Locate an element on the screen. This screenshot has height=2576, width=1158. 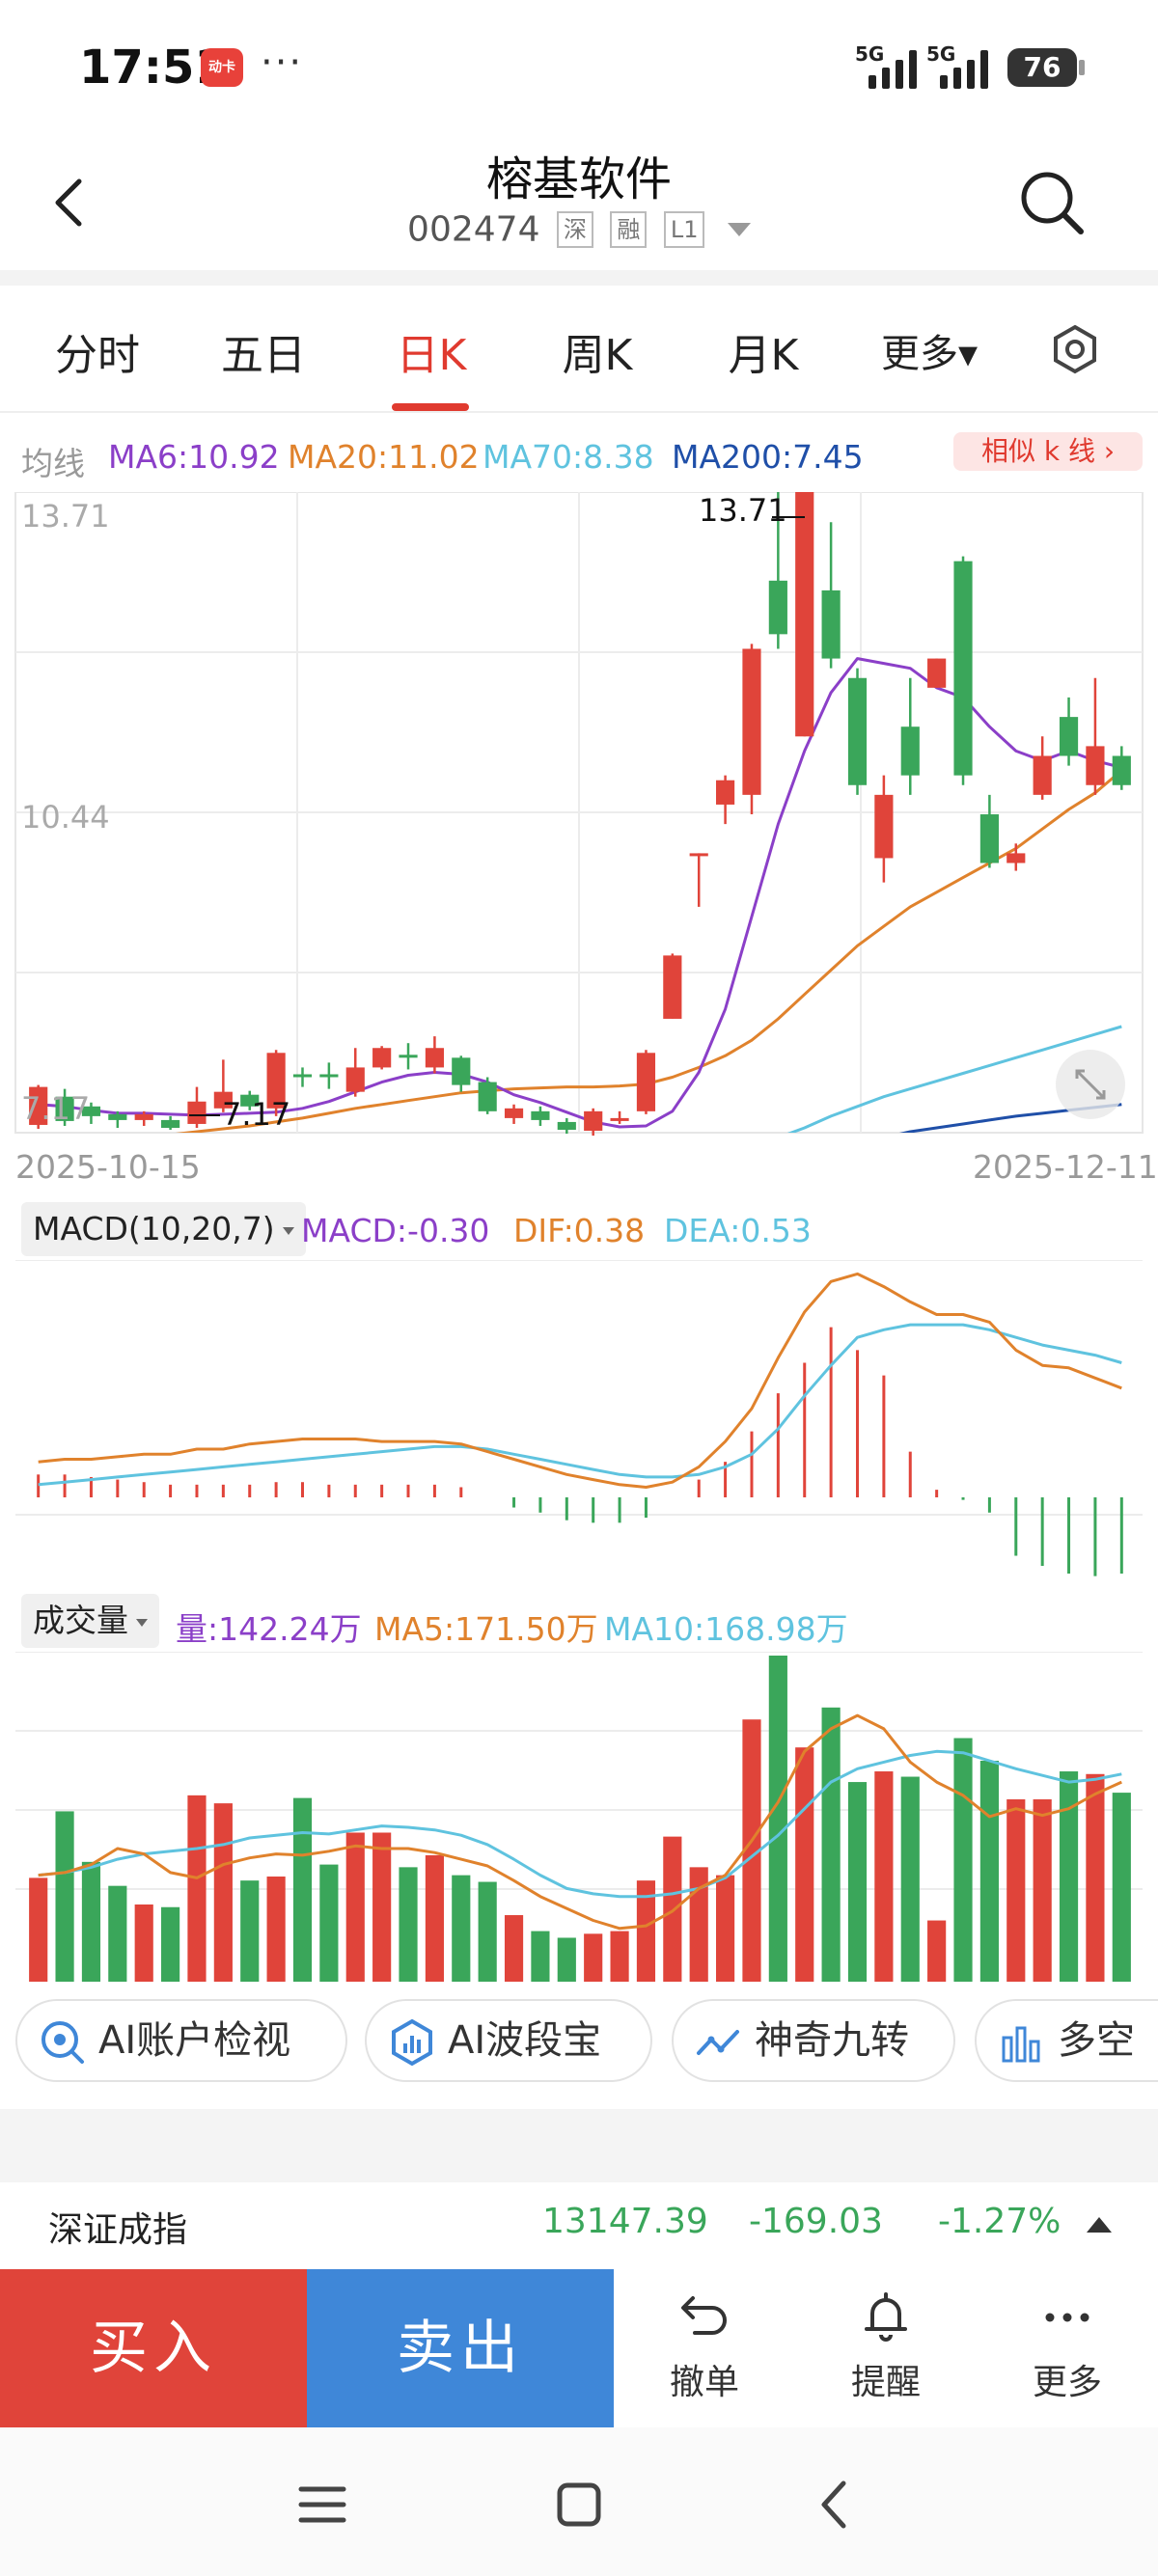
signal-icon: 5G is located at coordinates (893, 65).